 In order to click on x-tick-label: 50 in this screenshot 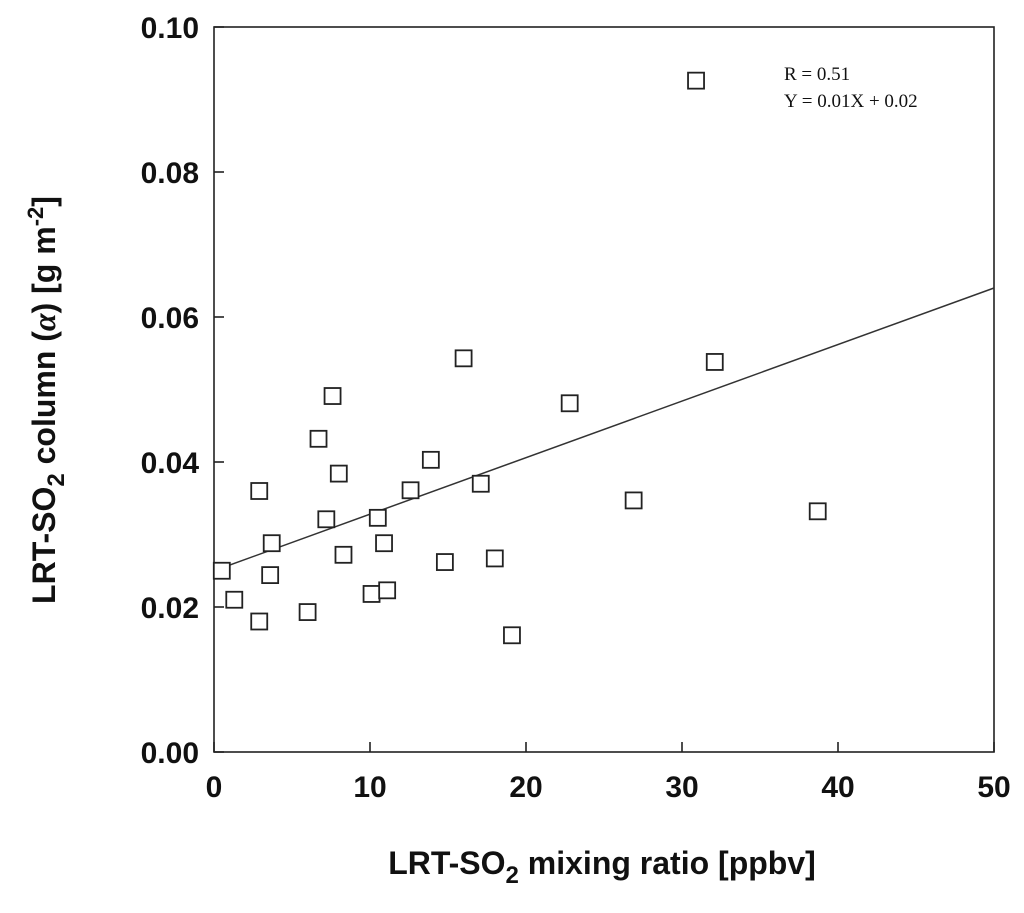, I will do `click(993, 787)`.